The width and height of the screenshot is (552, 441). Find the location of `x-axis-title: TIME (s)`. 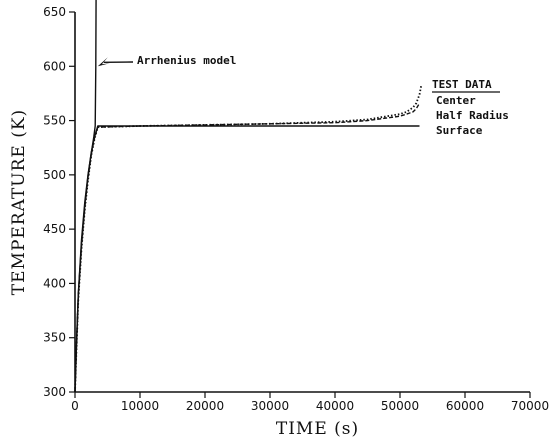

x-axis-title: TIME (s) is located at coordinates (317, 429).